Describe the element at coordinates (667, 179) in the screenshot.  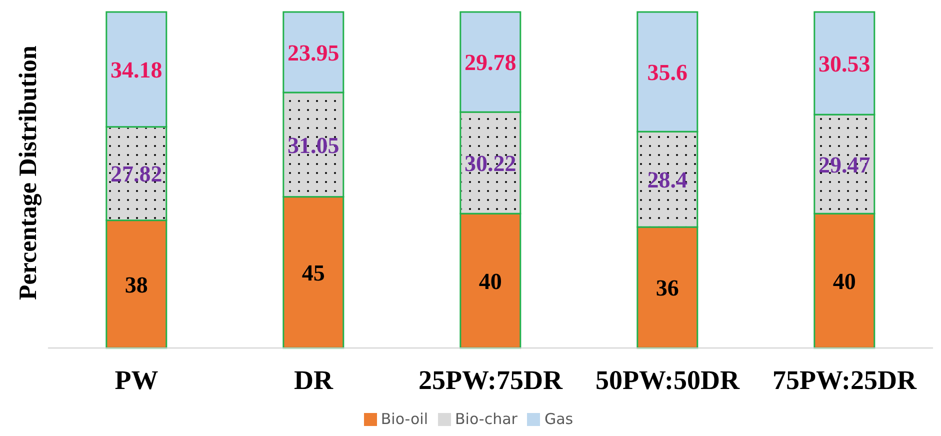
I see `data-label: 28.4` at that location.